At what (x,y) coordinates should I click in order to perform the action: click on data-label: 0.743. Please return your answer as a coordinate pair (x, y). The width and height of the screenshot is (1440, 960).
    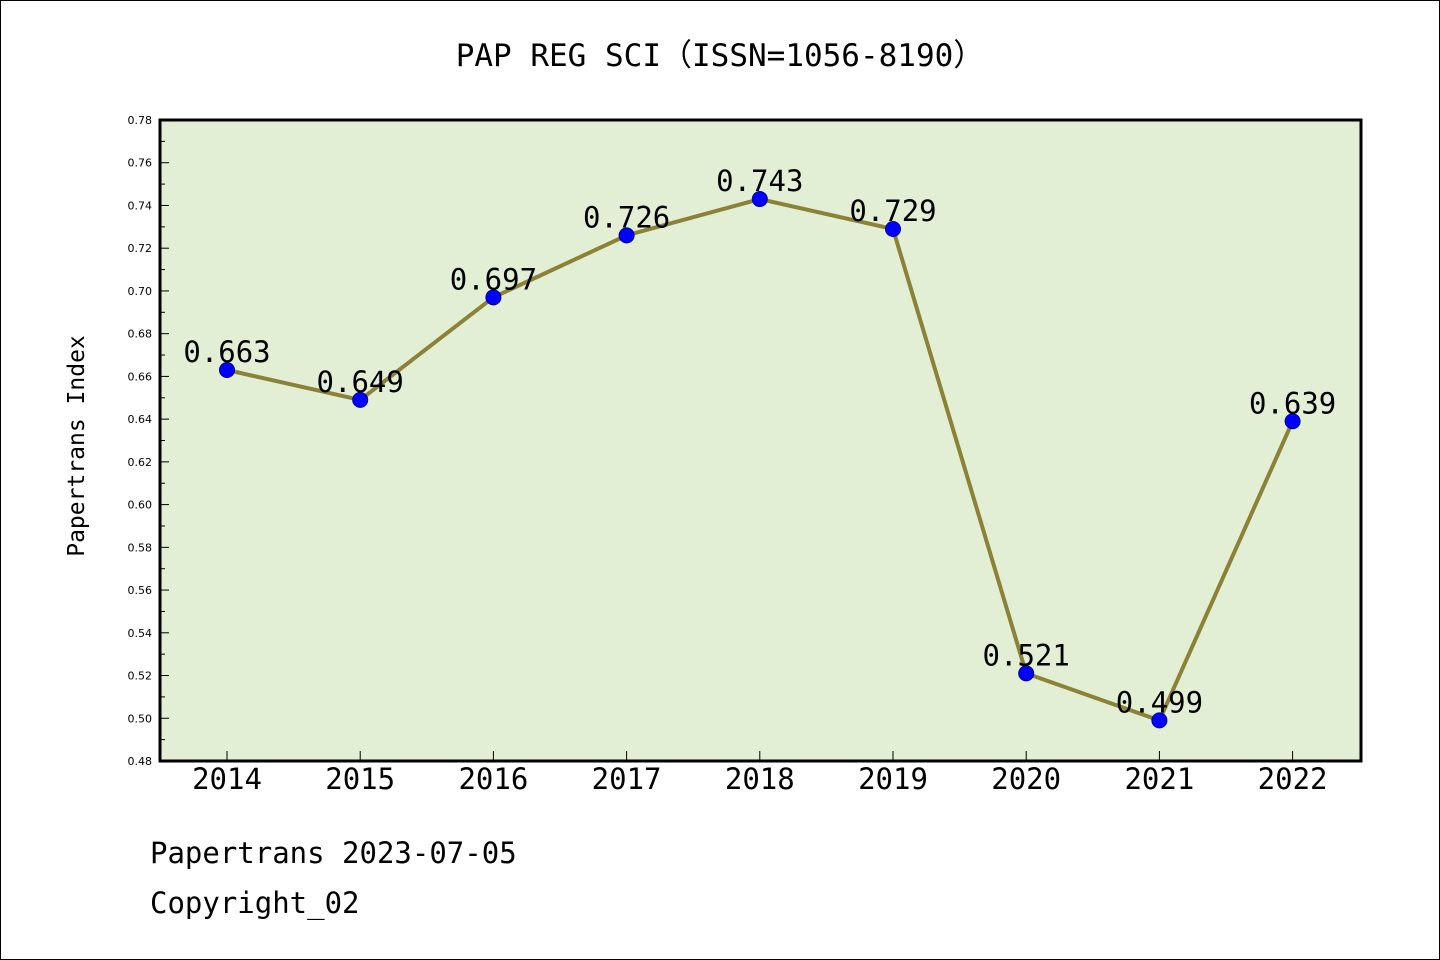
    Looking at the image, I should click on (759, 181).